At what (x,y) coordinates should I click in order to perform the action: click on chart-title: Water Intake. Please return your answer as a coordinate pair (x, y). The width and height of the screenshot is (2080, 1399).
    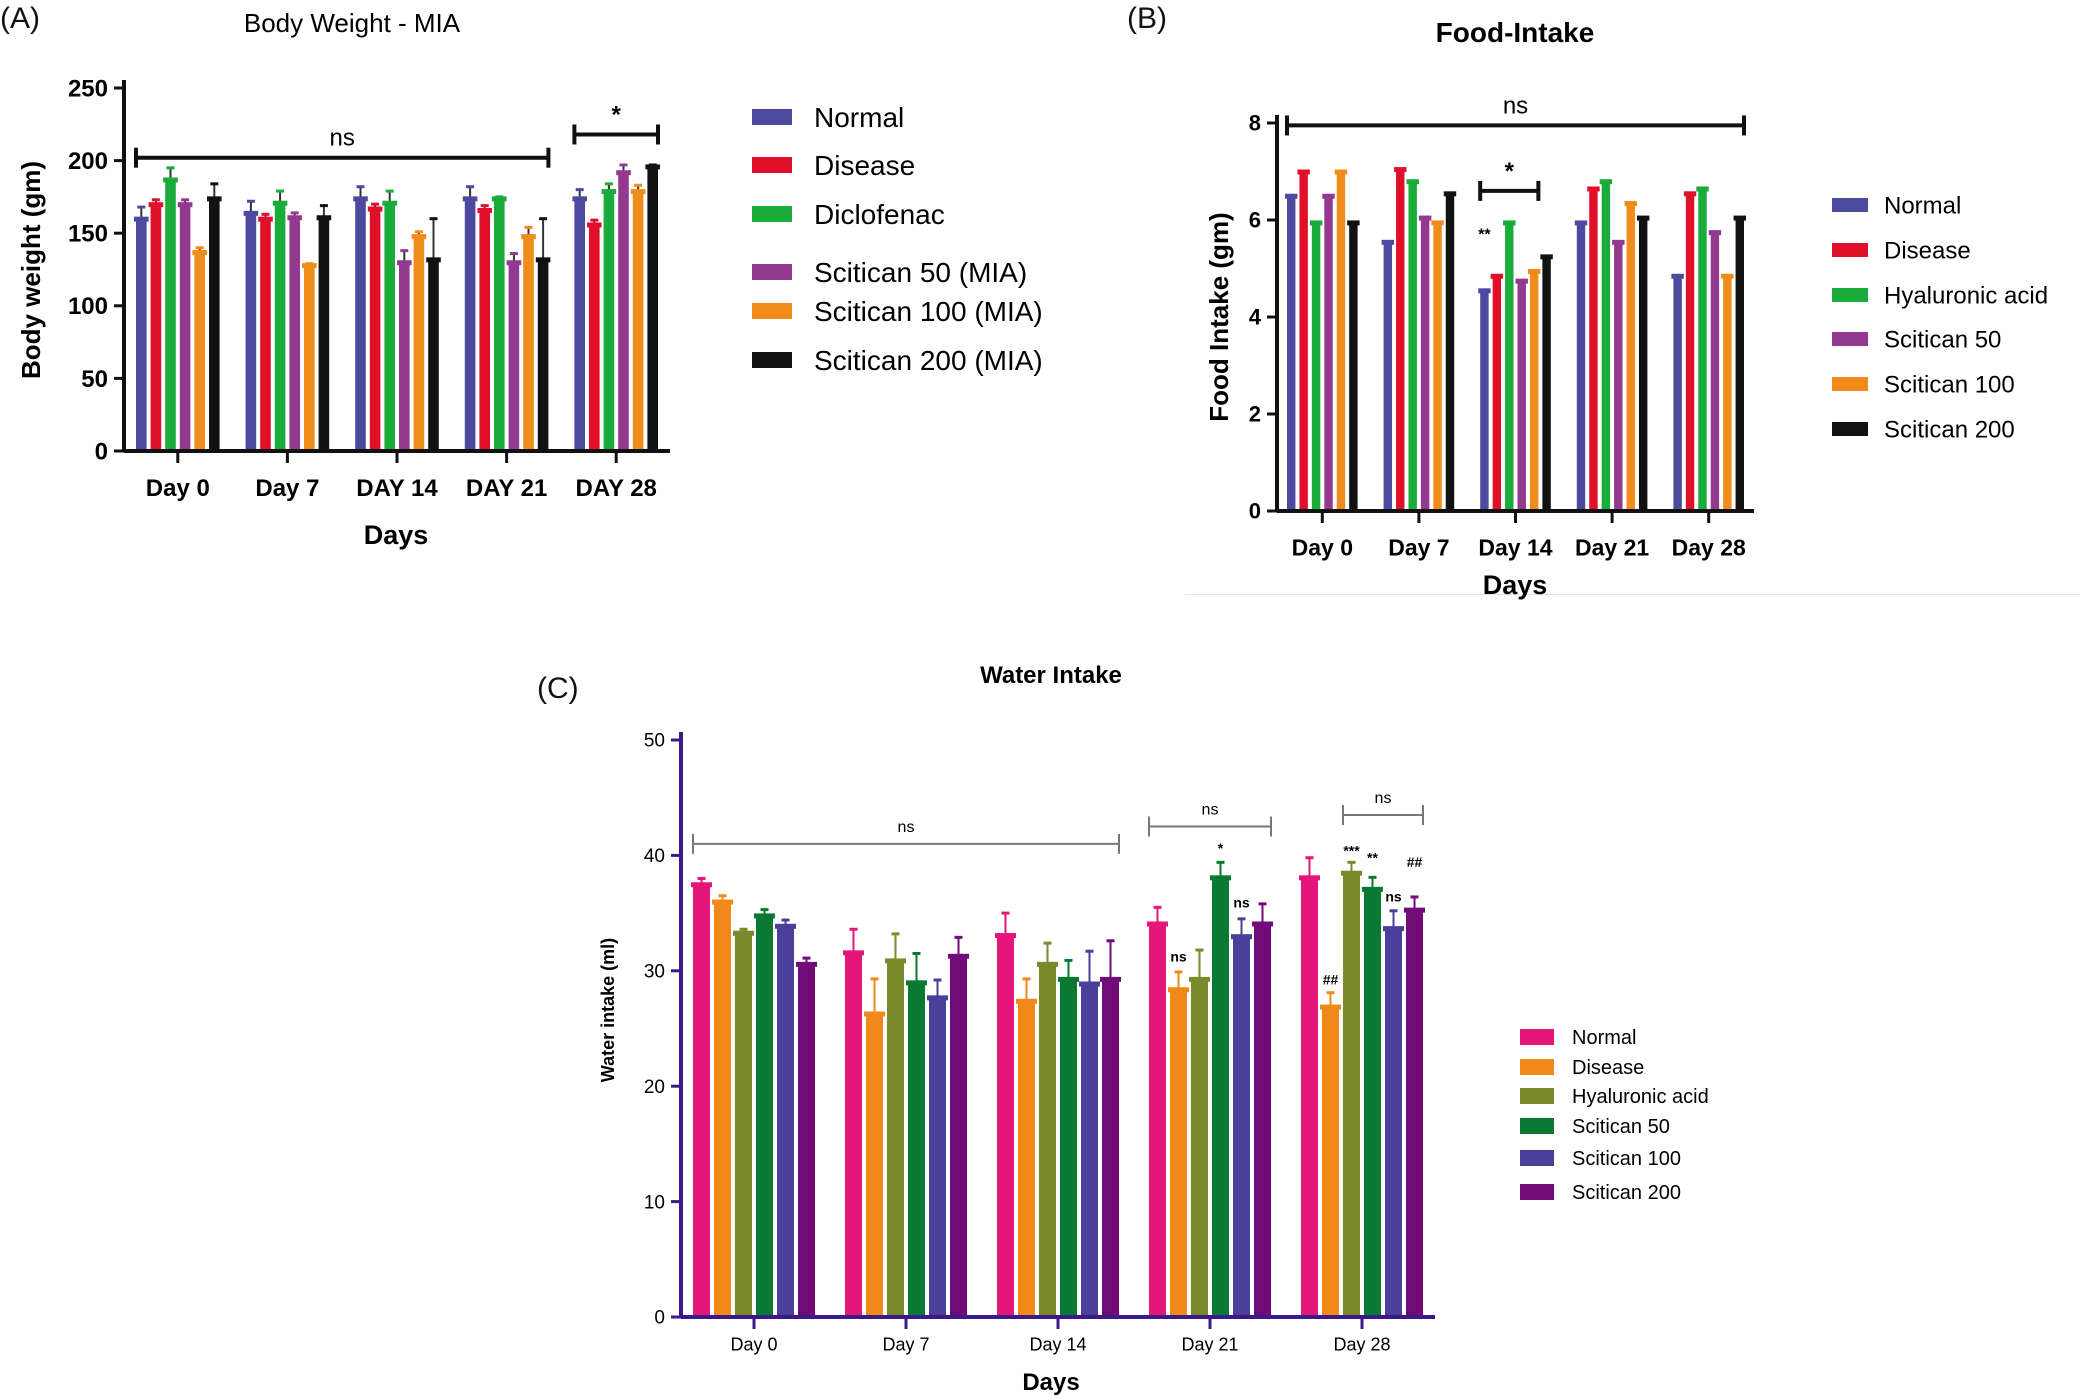
    Looking at the image, I should click on (1051, 675).